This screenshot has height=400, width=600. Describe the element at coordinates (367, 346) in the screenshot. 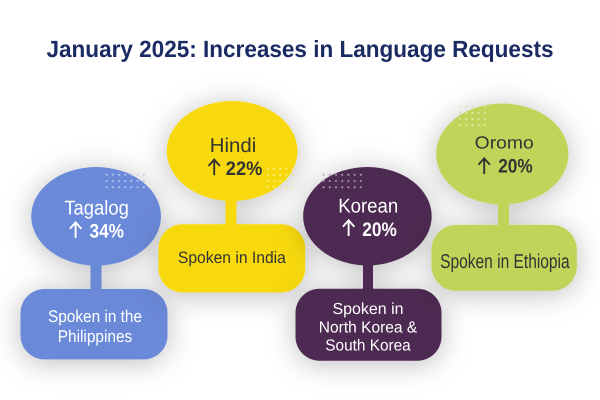

I see `svg-text: South Korea` at that location.